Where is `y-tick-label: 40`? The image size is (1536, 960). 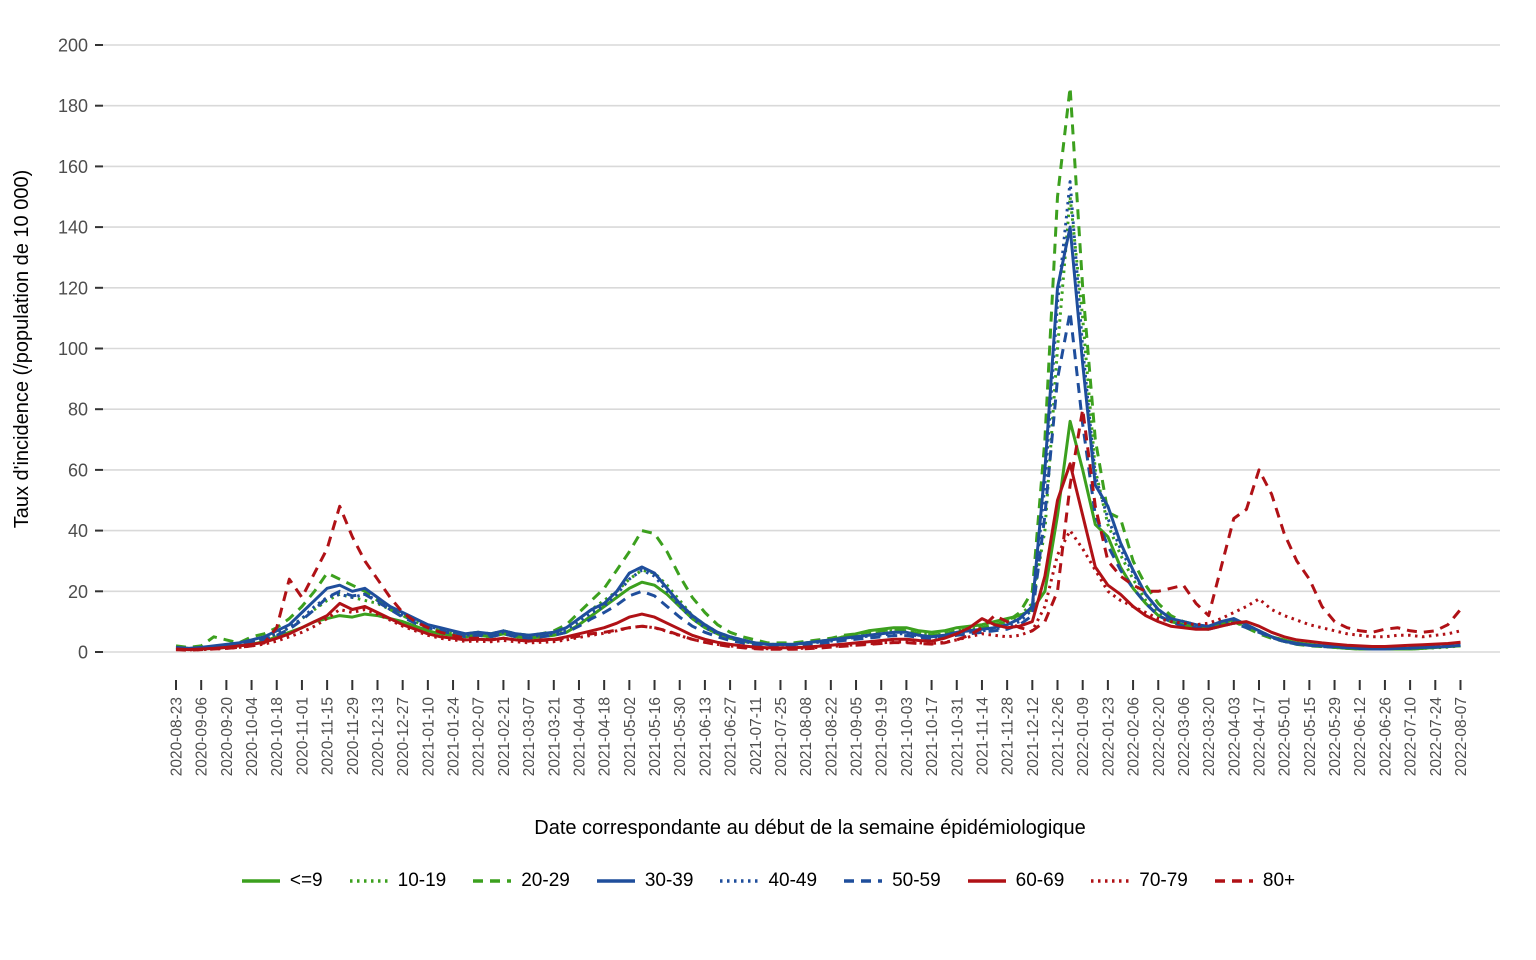 y-tick-label: 40 is located at coordinates (78, 531).